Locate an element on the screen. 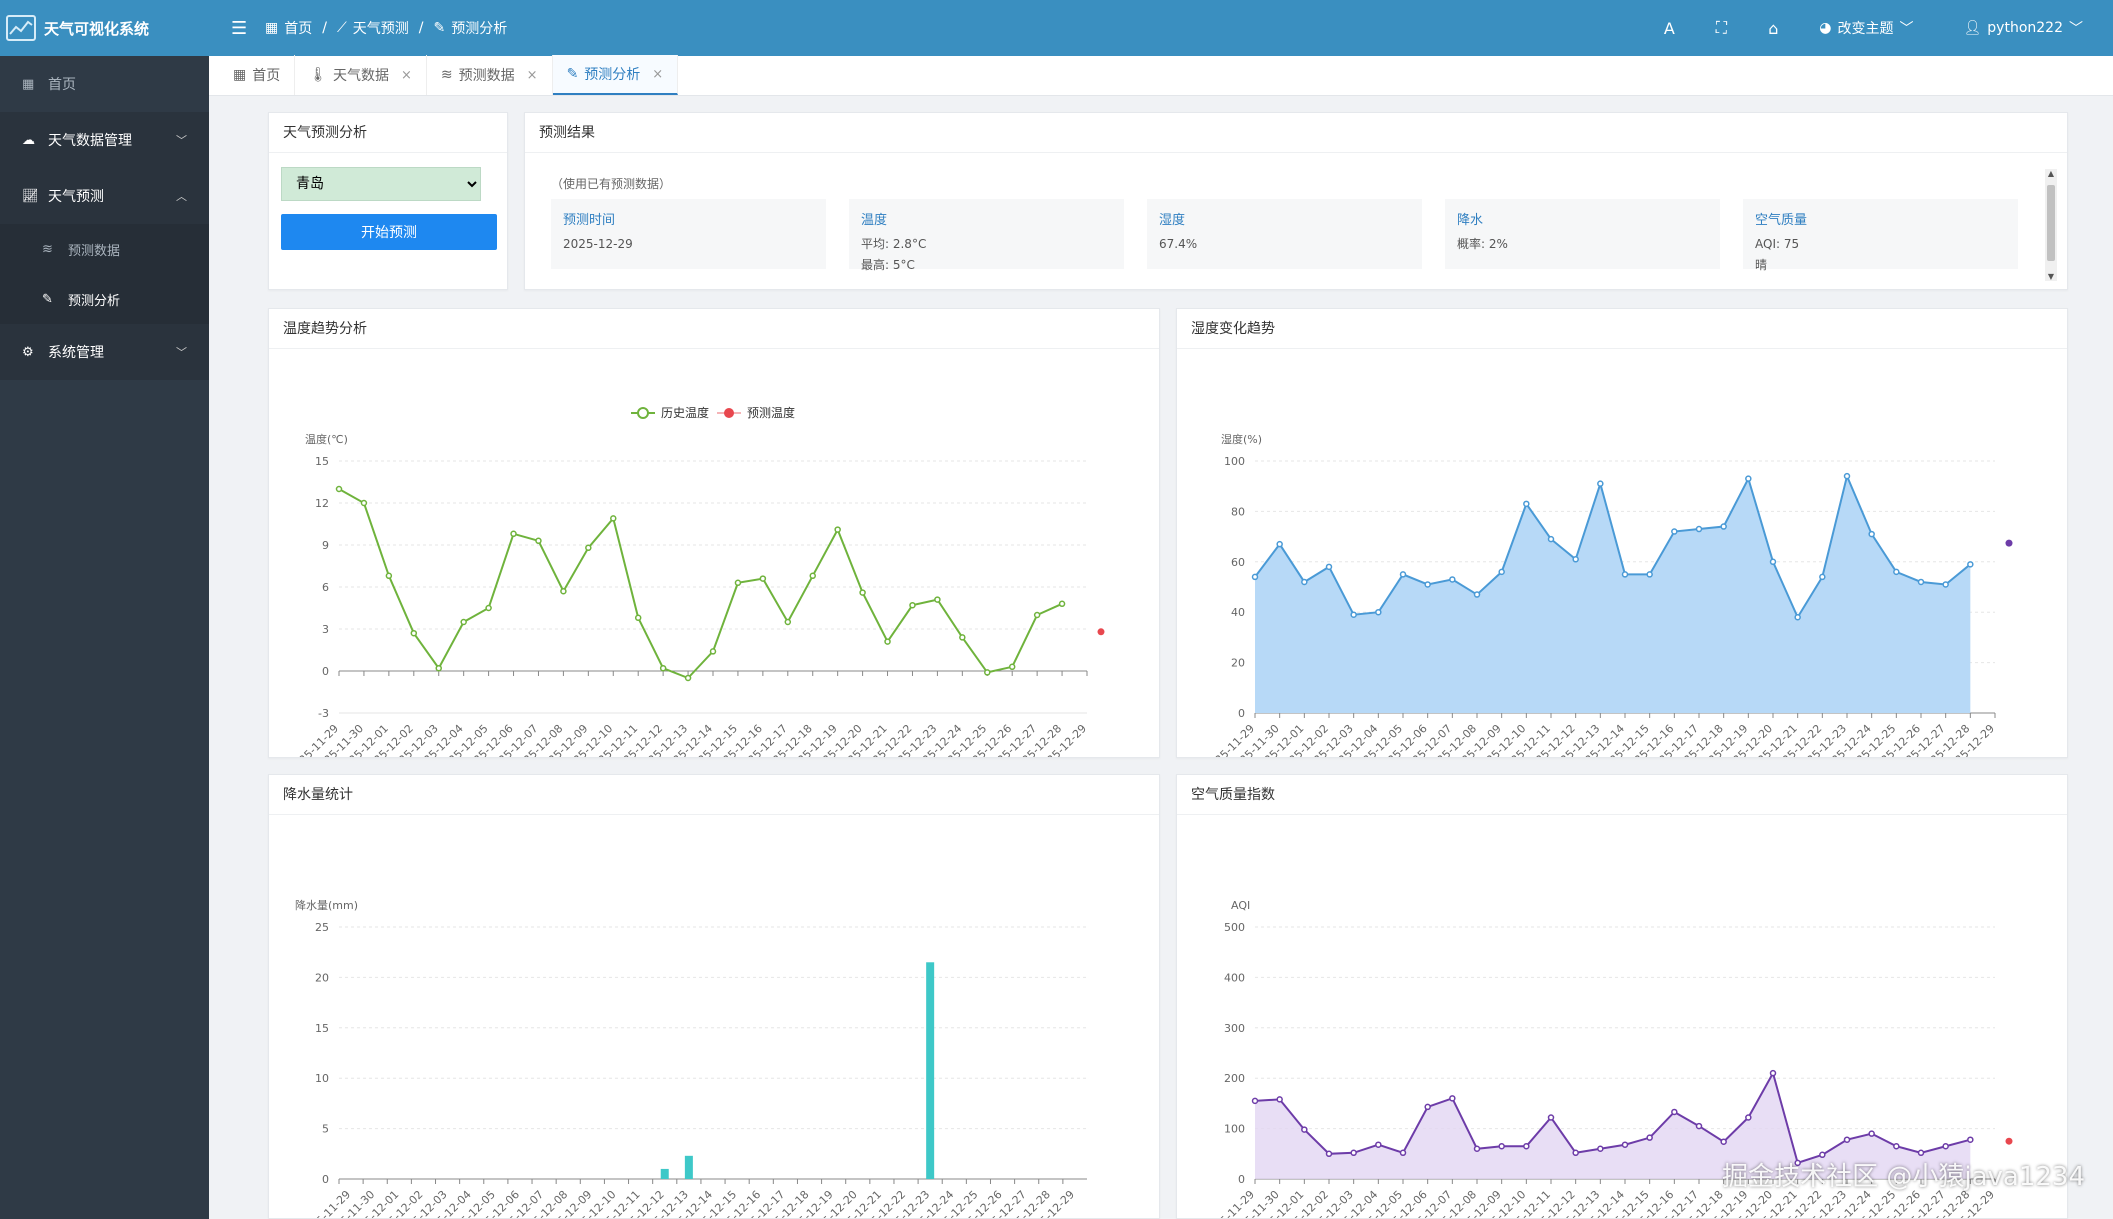  user-icon: 👤︎ is located at coordinates (1972, 28).